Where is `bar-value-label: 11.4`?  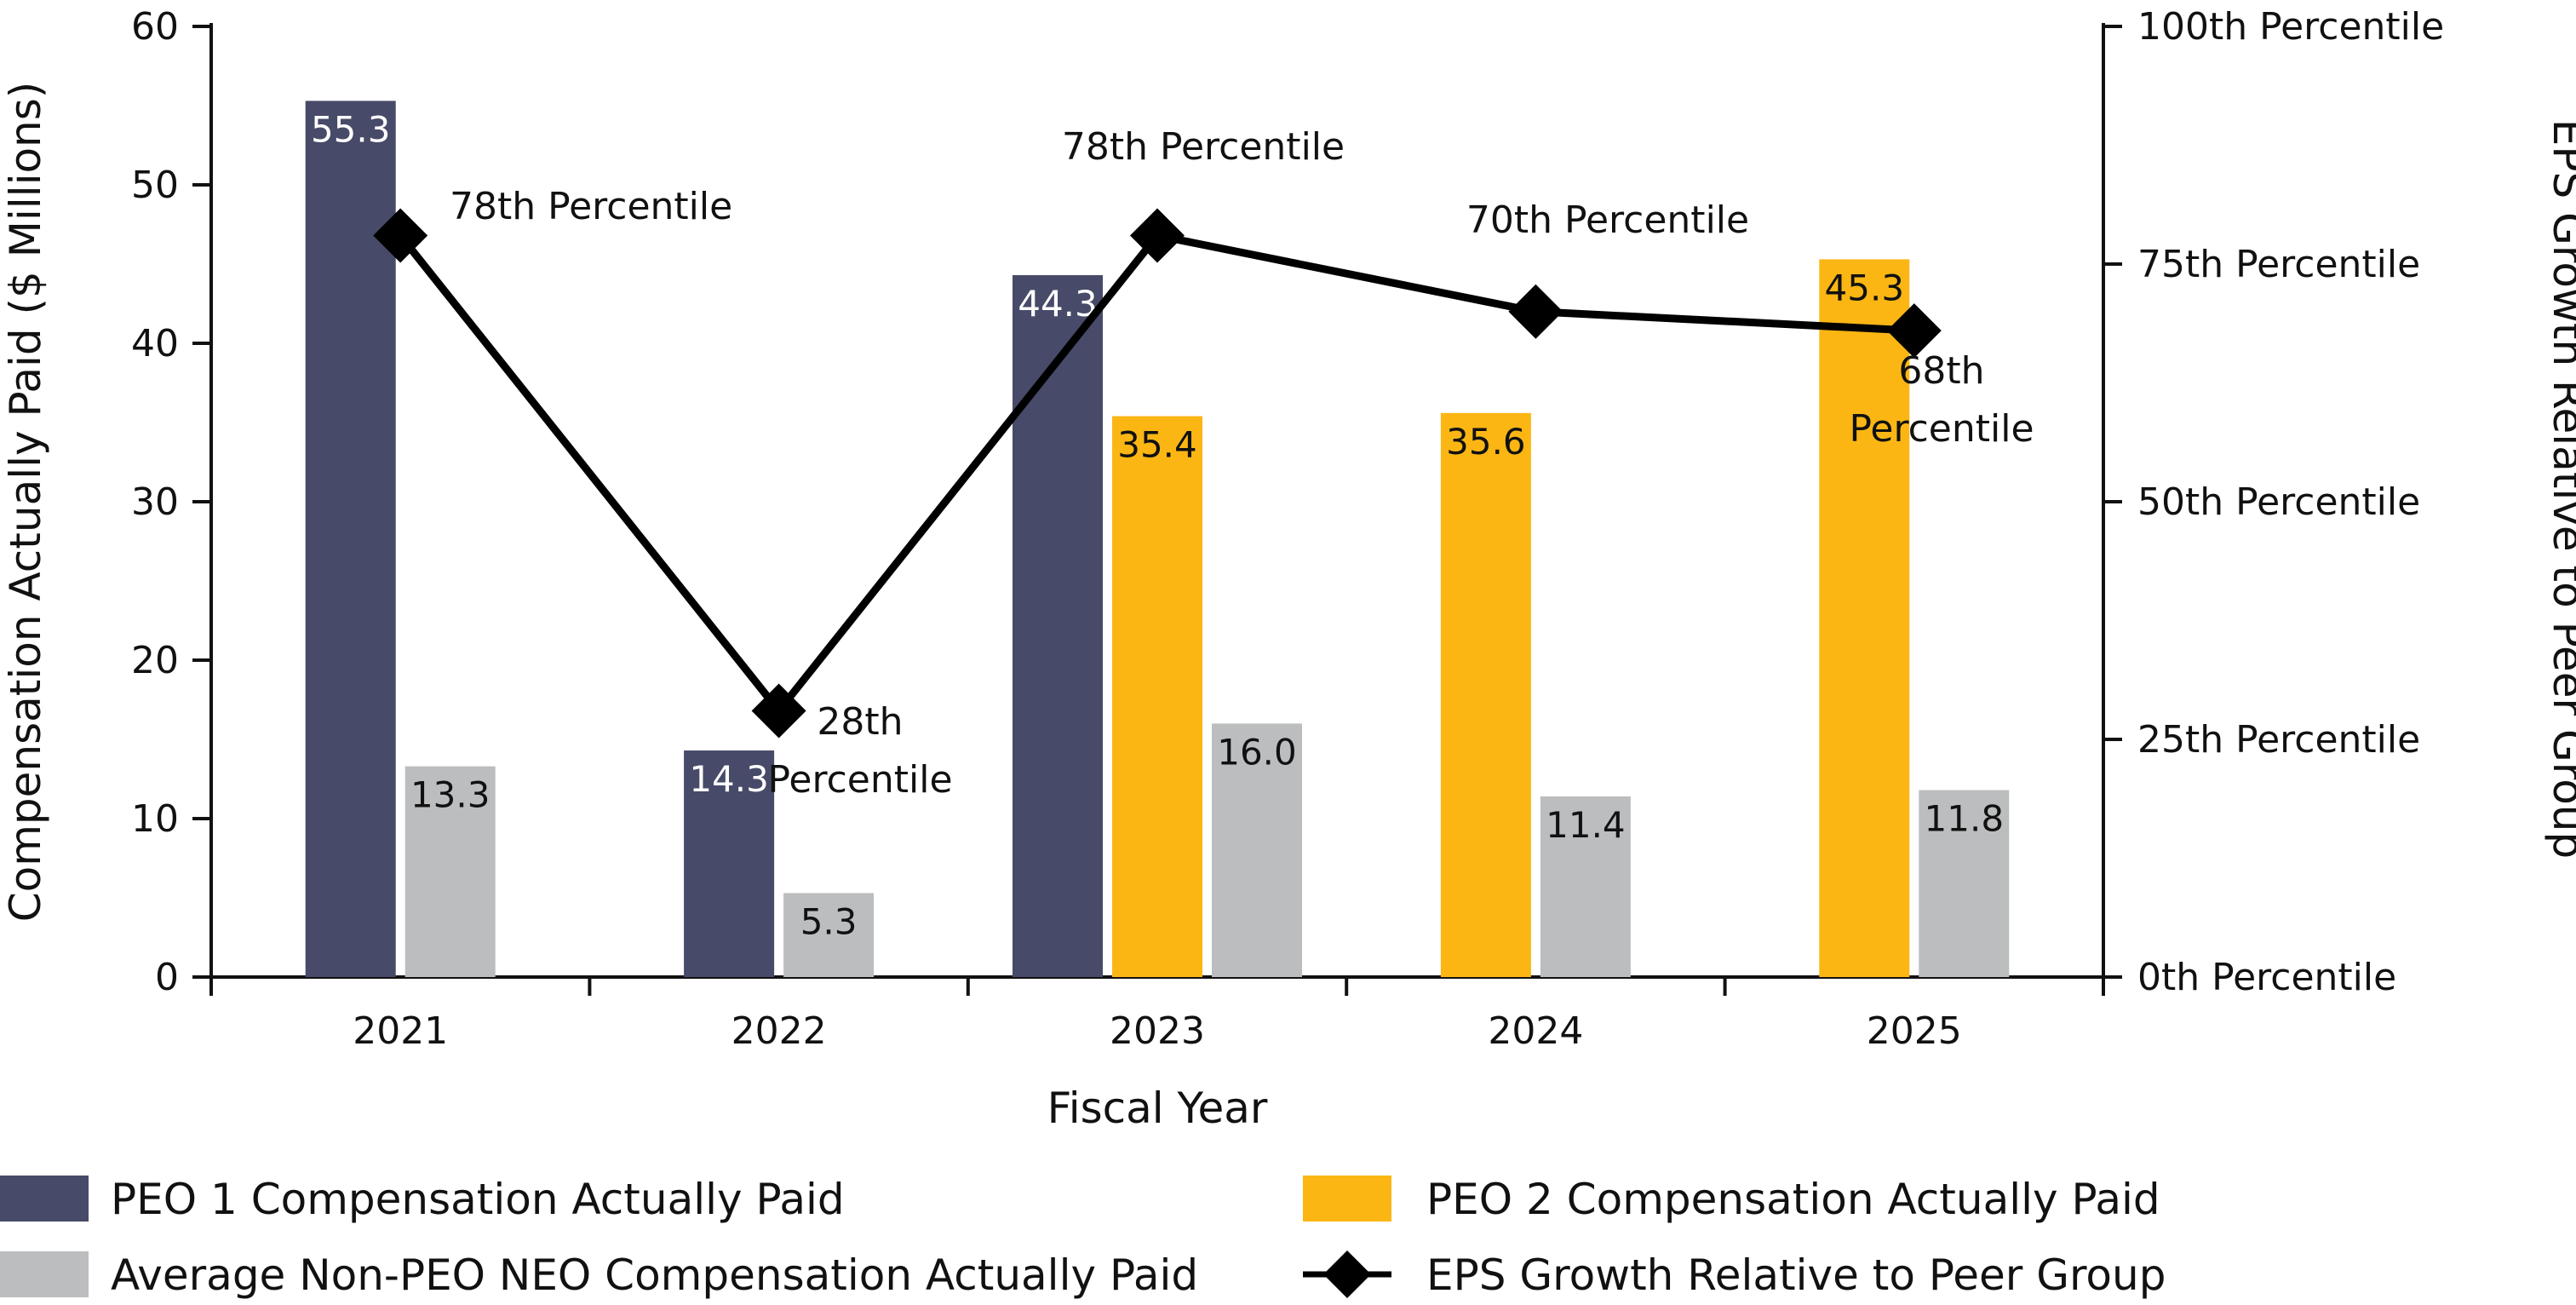
bar-value-label: 11.4 is located at coordinates (1586, 825).